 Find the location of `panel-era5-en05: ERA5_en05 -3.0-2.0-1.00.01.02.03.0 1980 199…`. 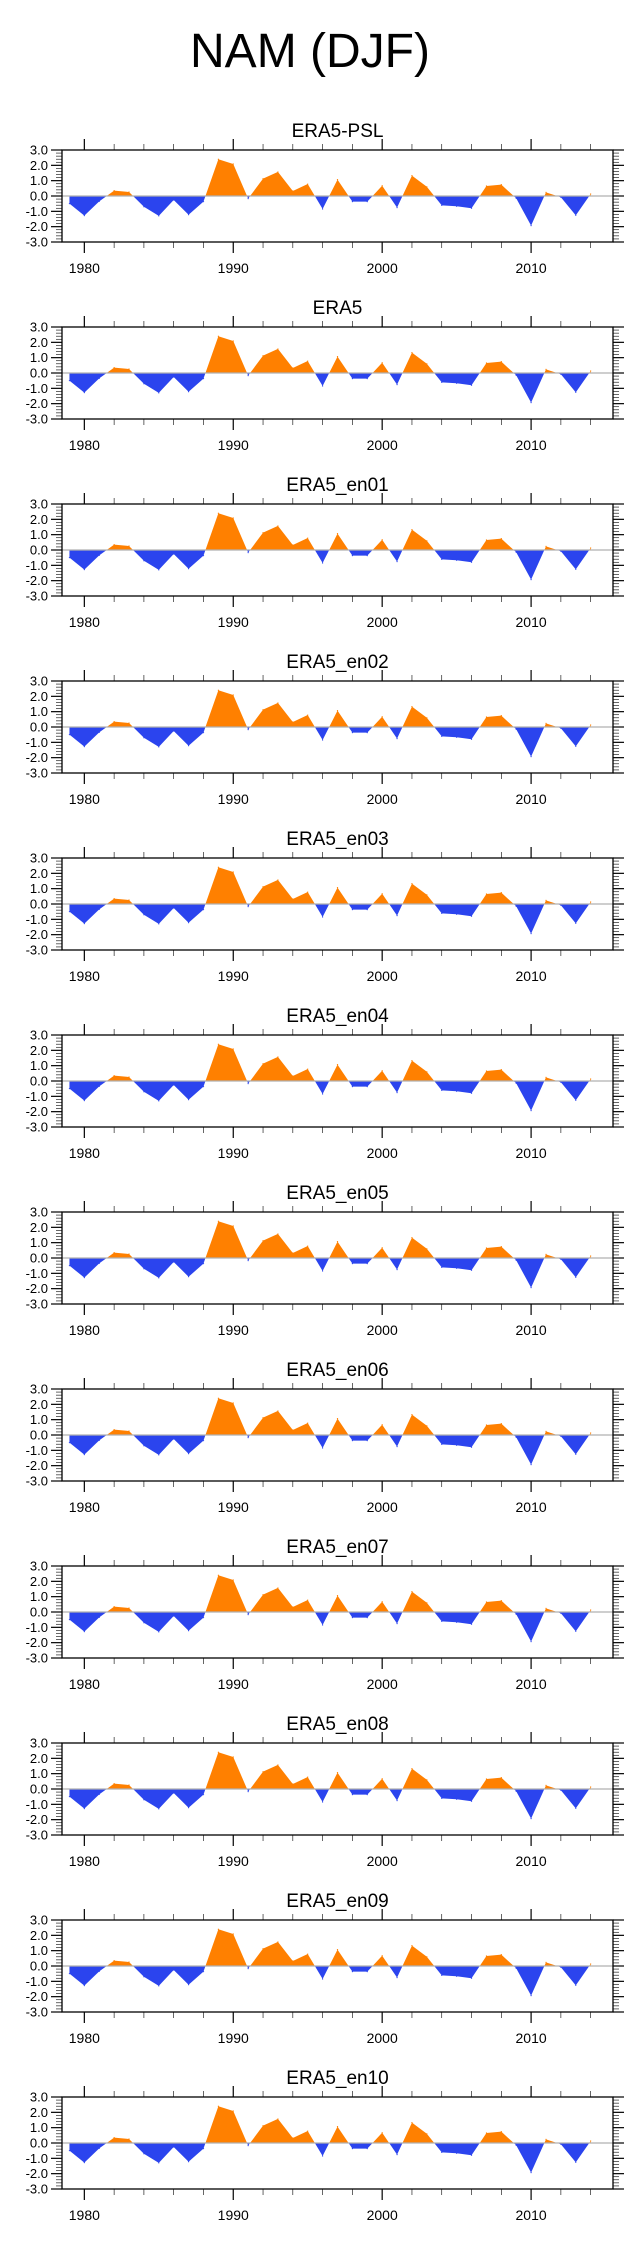

panel-era5-en05: ERA5_en05 -3.0-2.0-1.00.01.02.03.0 1980 199… is located at coordinates (325, 1260).